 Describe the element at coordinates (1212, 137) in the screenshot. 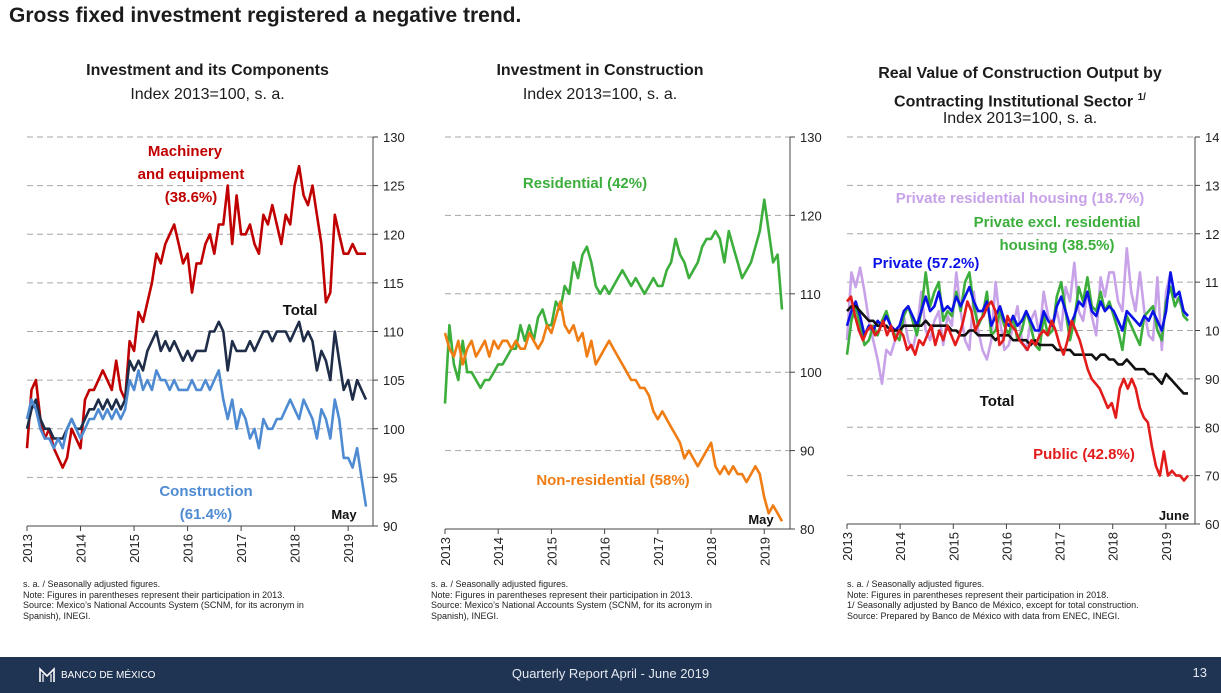

I see `y-tick-label: 14` at that location.